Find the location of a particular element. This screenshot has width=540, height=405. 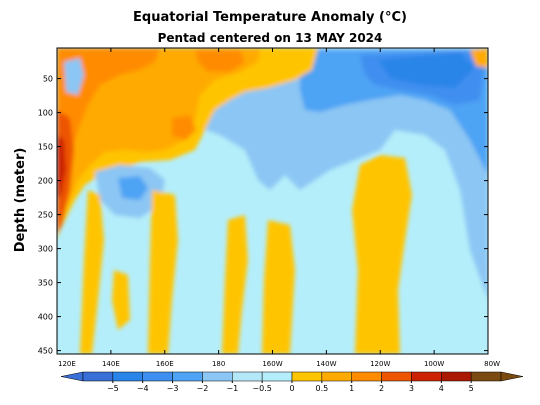

warm-patch-subsurface is located at coordinates (184, 127).